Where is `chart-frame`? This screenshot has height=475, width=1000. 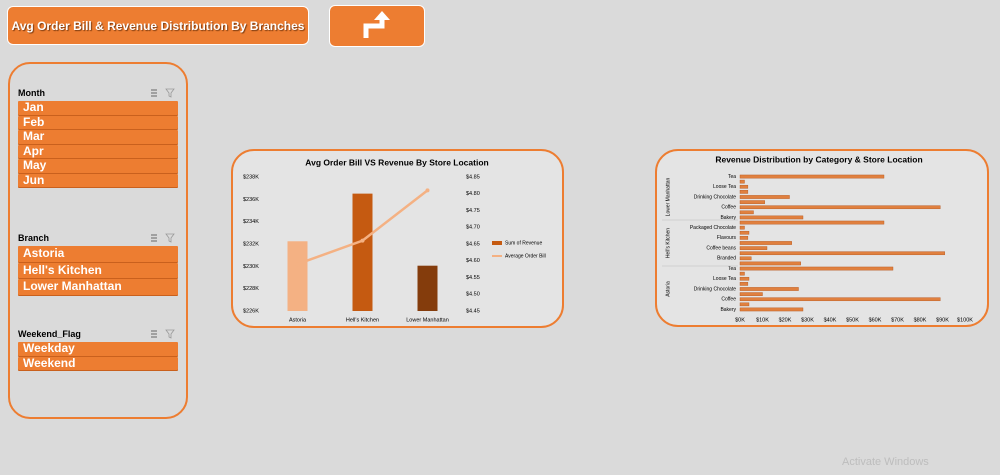 chart-frame is located at coordinates (822, 238).